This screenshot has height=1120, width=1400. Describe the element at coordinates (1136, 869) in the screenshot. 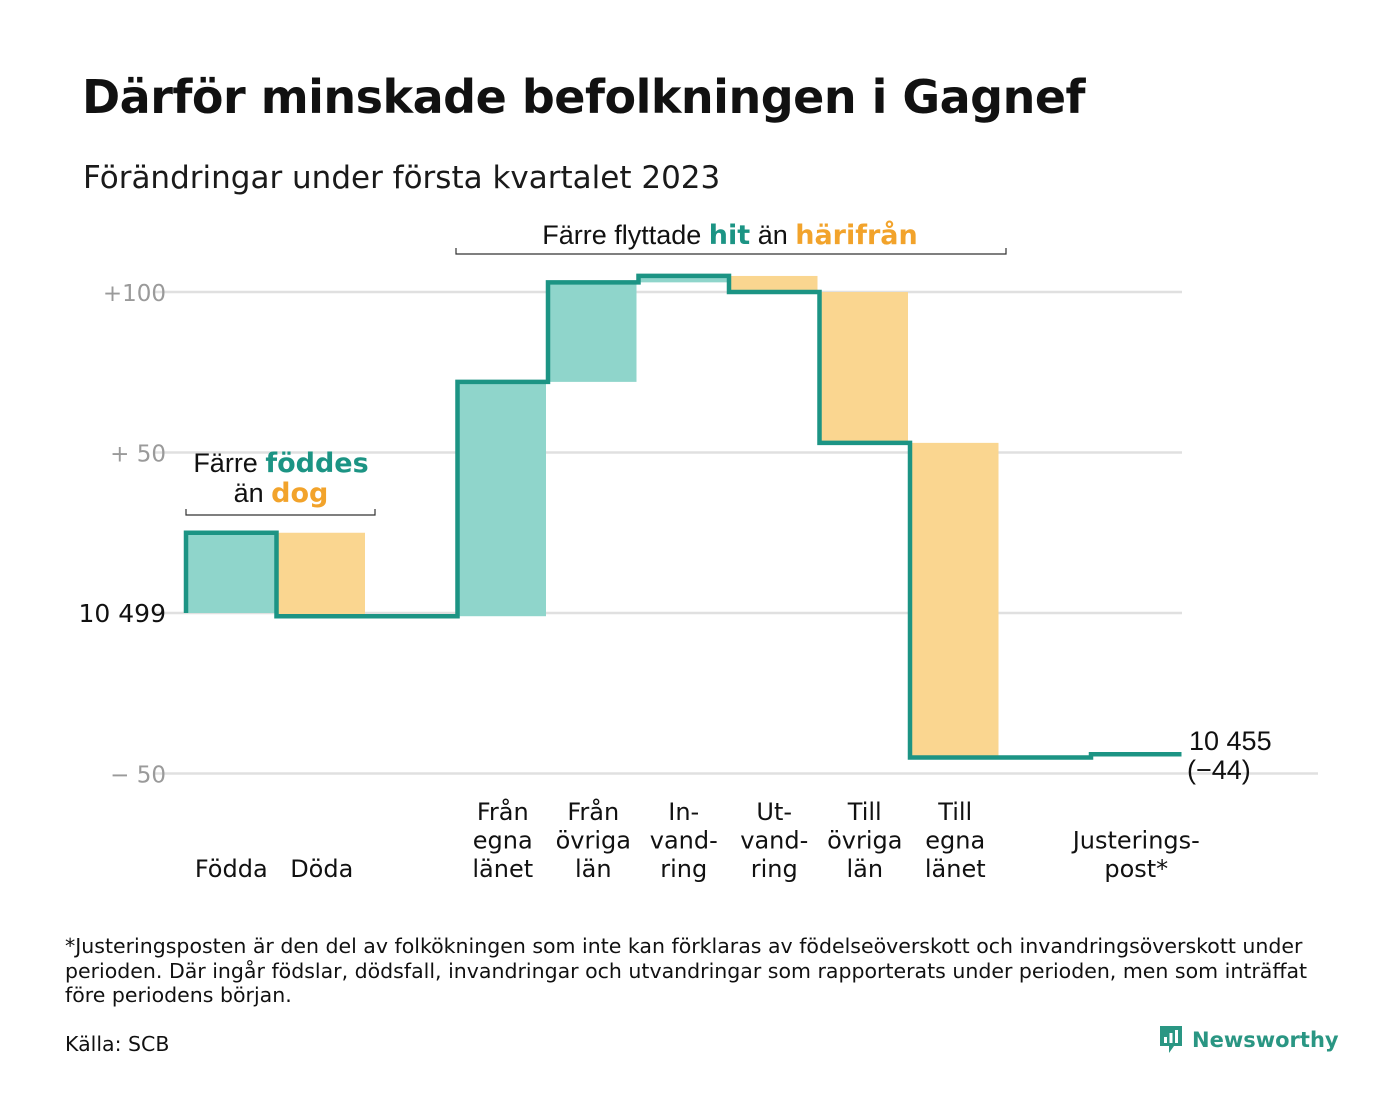

I see `x-category-label: post*` at that location.